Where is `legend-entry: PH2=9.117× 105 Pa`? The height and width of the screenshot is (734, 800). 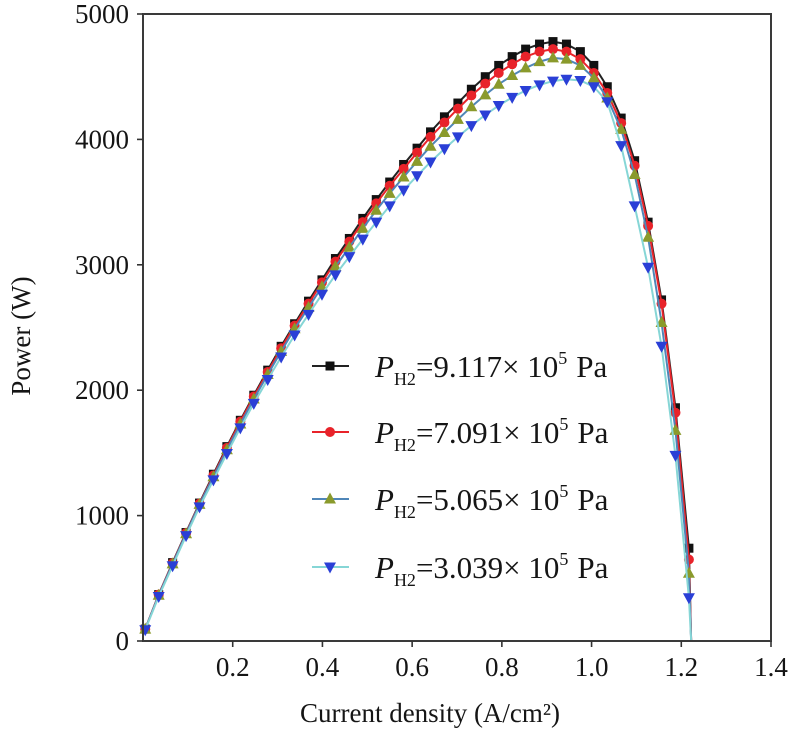 legend-entry: PH2=9.117× 105 Pa is located at coordinates (460, 368).